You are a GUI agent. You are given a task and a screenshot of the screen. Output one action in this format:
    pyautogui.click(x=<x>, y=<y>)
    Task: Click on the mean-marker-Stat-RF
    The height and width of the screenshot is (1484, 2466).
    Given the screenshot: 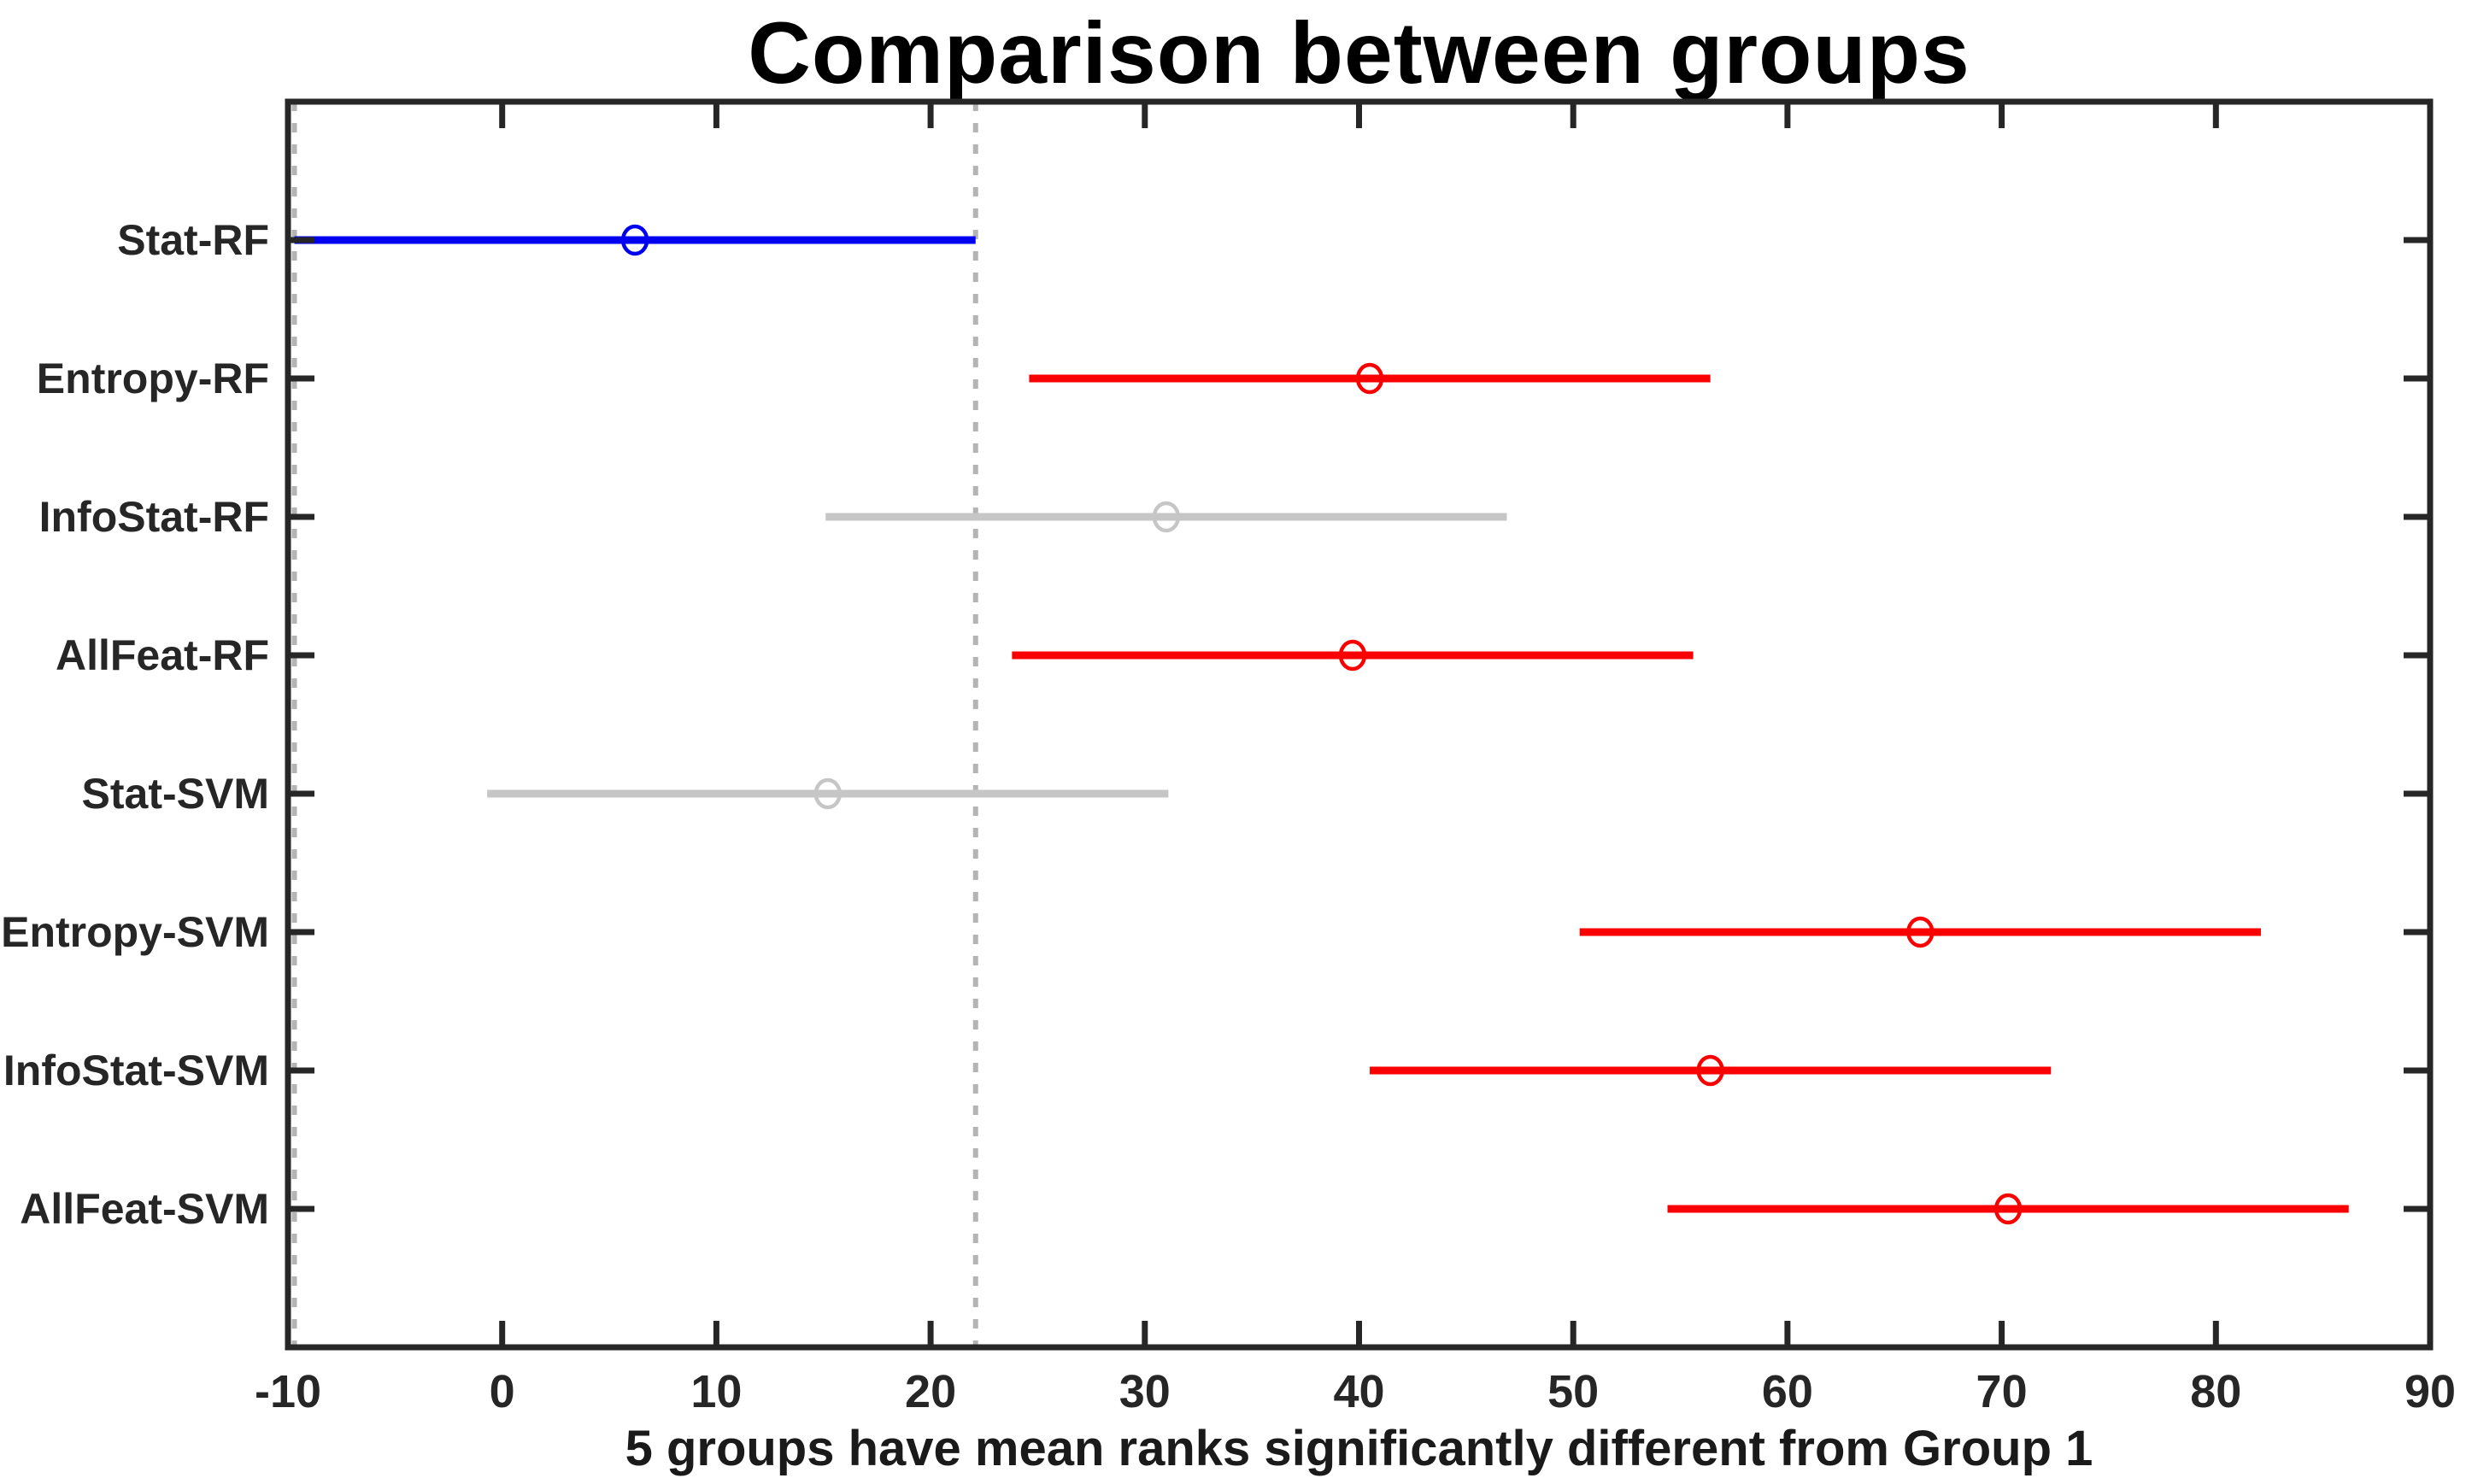 What is the action you would take?
    pyautogui.click(x=634, y=240)
    